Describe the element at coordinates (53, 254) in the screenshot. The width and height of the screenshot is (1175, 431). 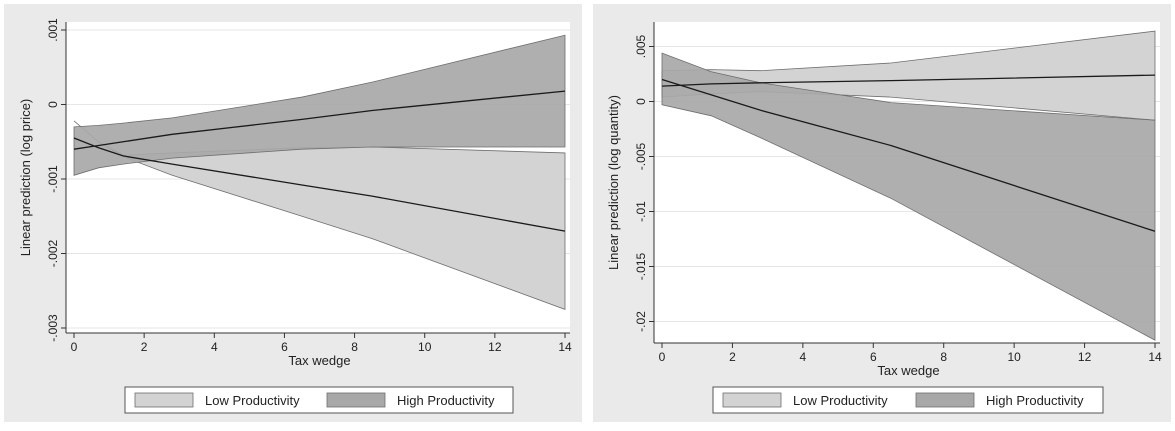
I see `y-tick-label: -.002` at that location.